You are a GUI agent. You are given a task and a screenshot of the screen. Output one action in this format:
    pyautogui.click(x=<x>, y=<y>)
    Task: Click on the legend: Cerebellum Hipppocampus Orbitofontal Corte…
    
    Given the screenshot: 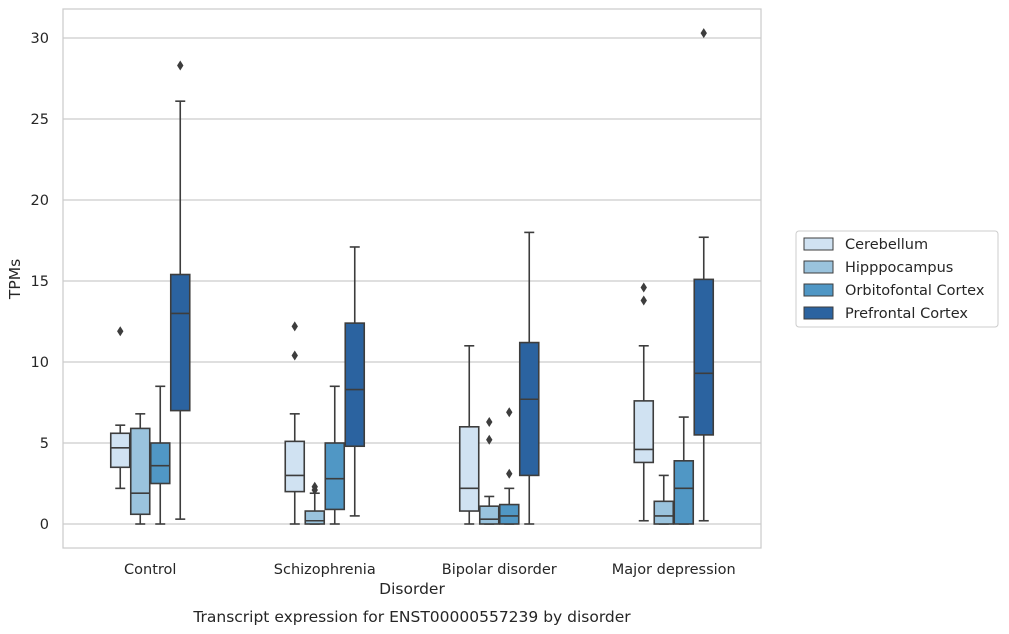 What is the action you would take?
    pyautogui.click(x=897, y=279)
    